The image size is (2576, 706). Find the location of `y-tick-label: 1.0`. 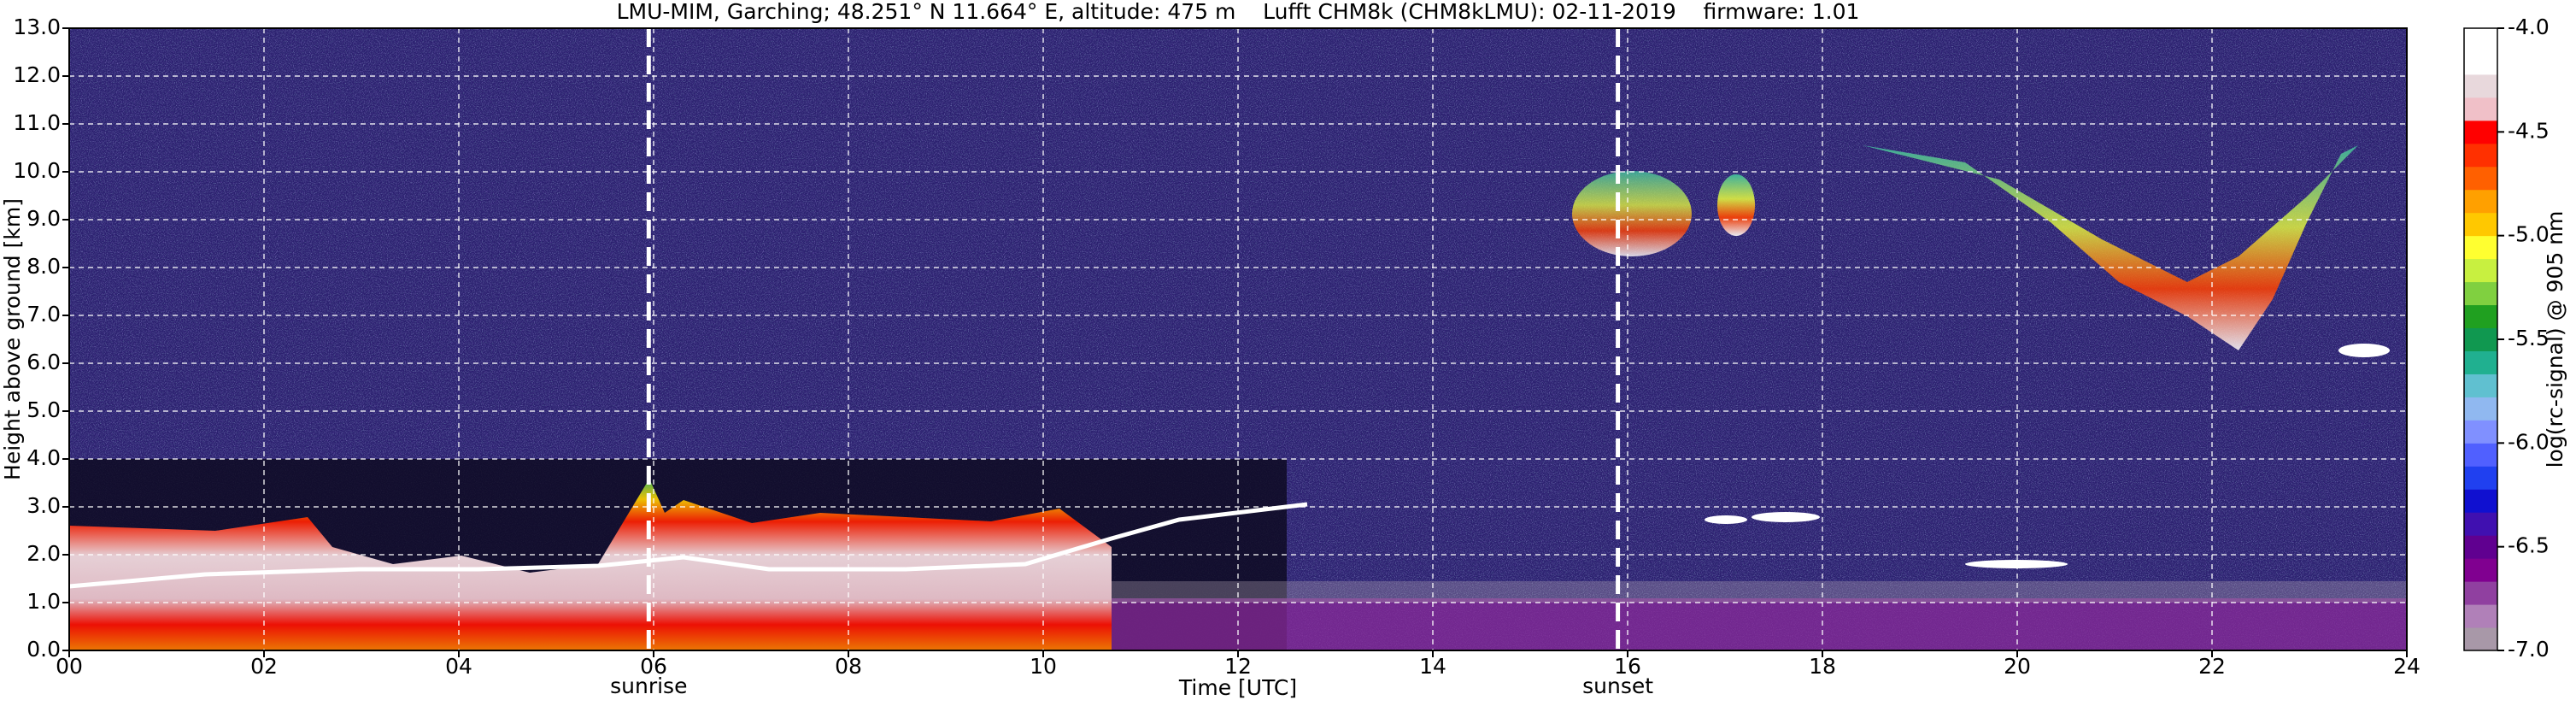

y-tick-label: 1.0 is located at coordinates (43, 601).